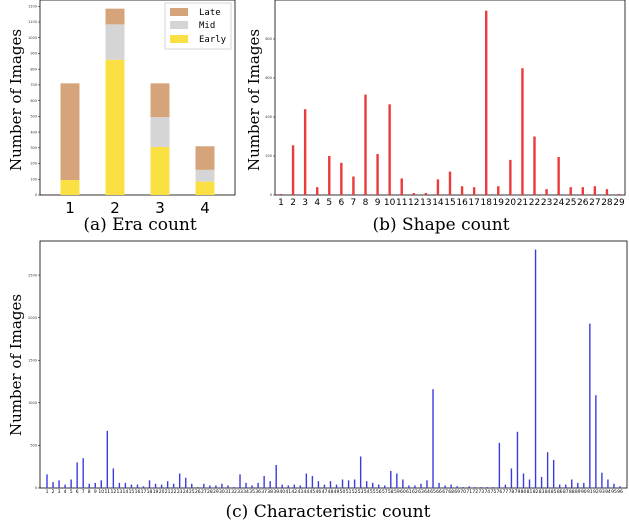  Describe the element at coordinates (328, 512) in the screenshot. I see `characteristic-caption: (c) Characteristic count` at that location.